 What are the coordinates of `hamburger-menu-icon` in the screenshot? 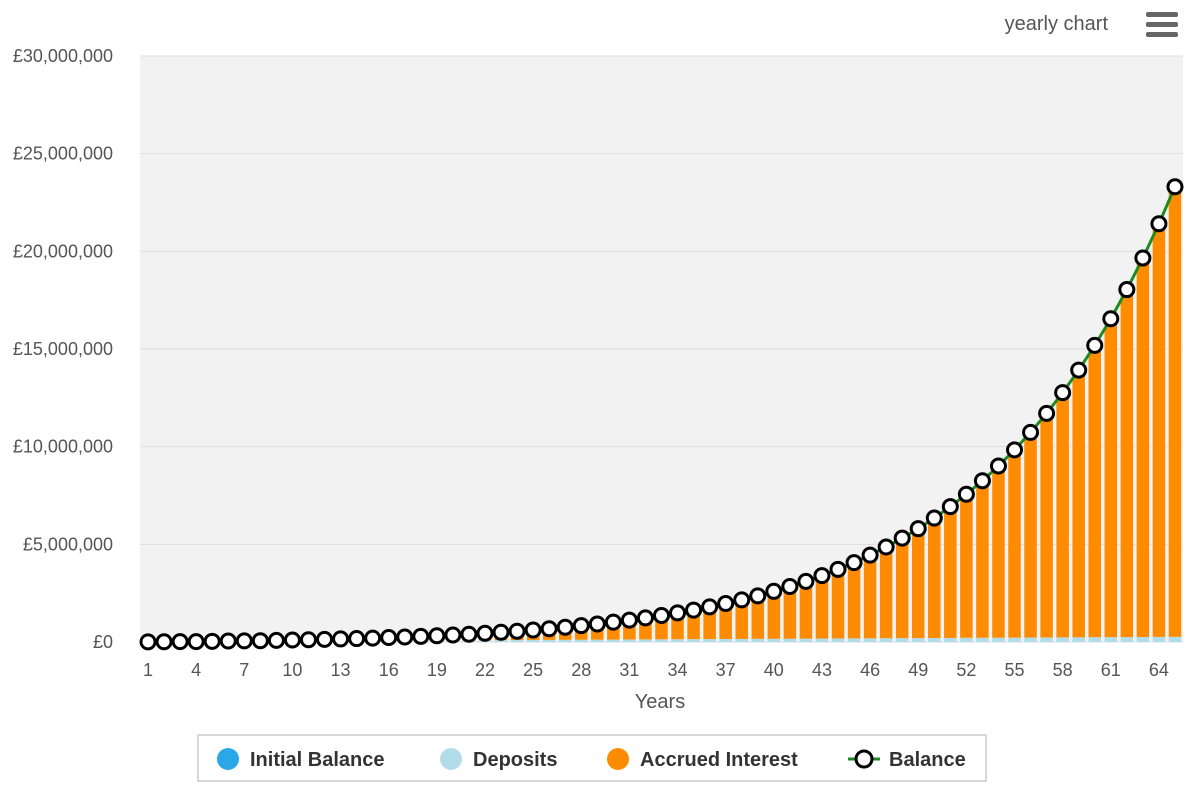 It's located at (1162, 24).